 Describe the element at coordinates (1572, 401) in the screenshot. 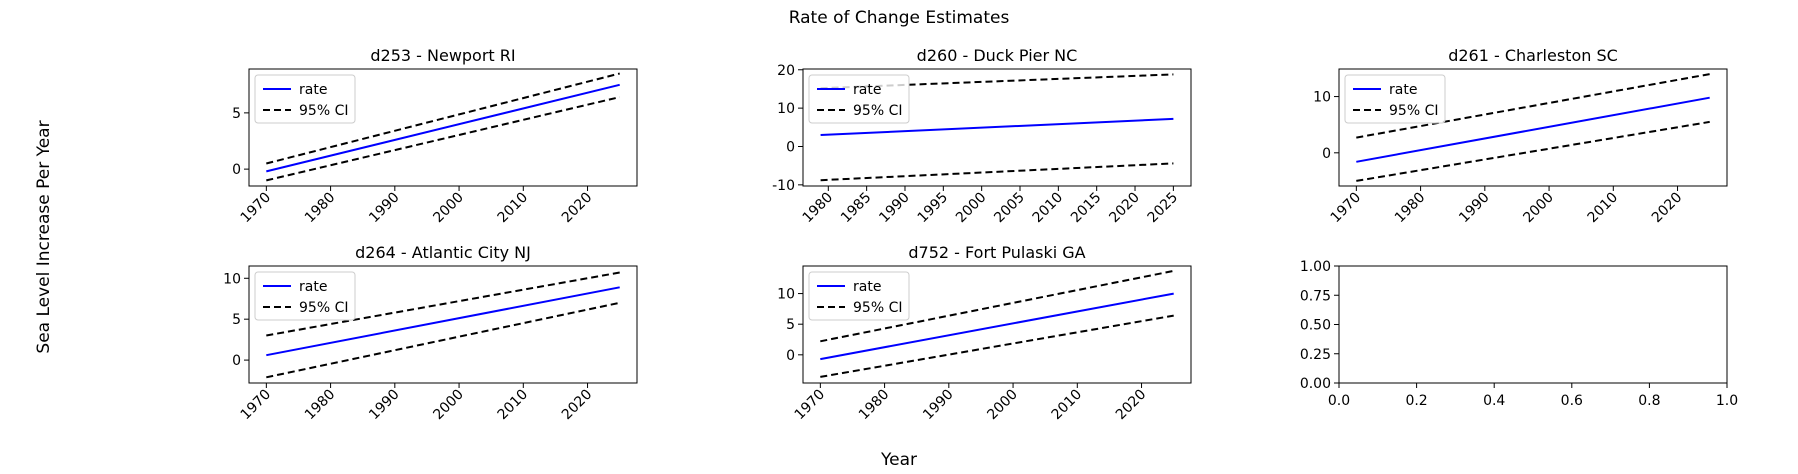

I see `x-tick-label: 0.6` at that location.